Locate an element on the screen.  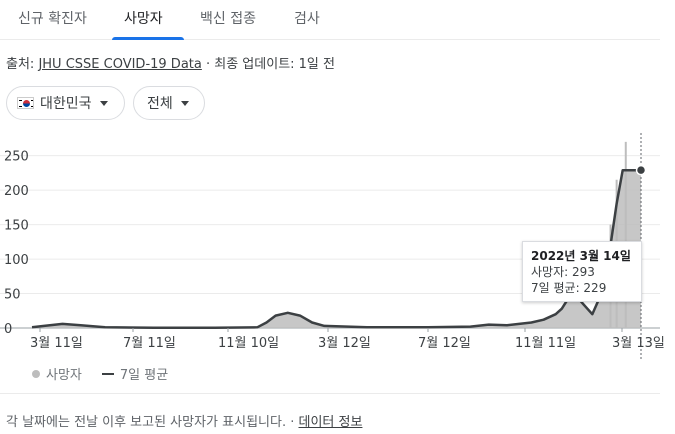
tab-vaccinations: 백신 접종 is located at coordinates (228, 19).